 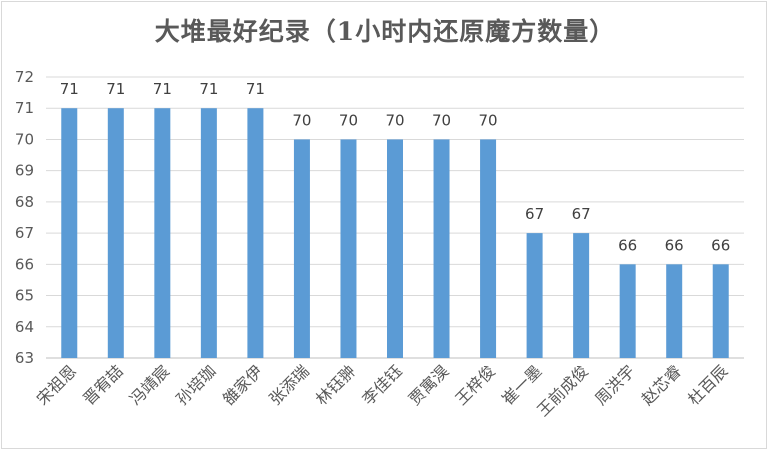 I want to click on y-tick-label: 65, so click(x=24, y=296).